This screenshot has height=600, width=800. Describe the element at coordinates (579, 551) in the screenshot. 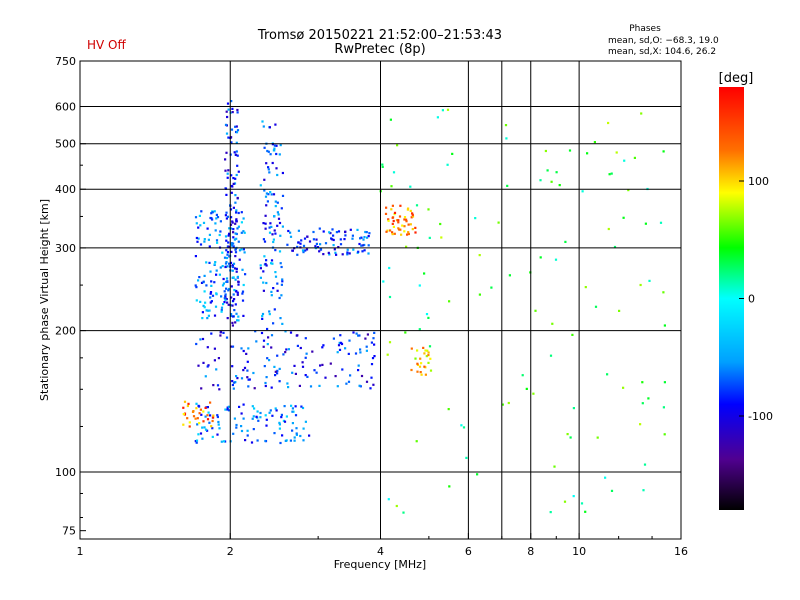

I see `x-tick-label: 10` at that location.